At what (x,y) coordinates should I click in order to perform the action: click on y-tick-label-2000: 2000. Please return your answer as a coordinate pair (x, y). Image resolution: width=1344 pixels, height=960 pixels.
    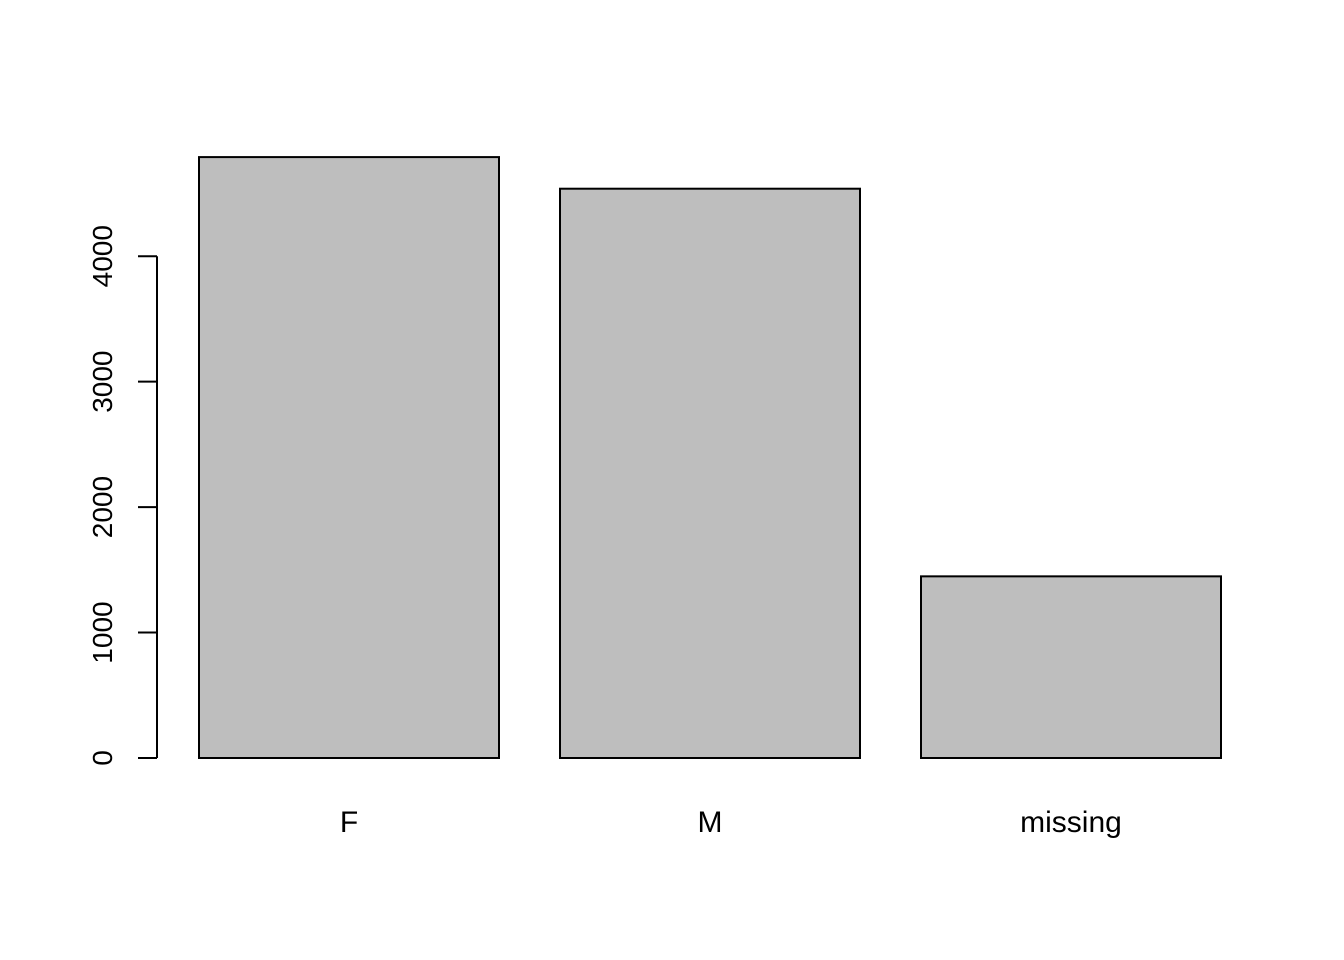
    Looking at the image, I should click on (102, 507).